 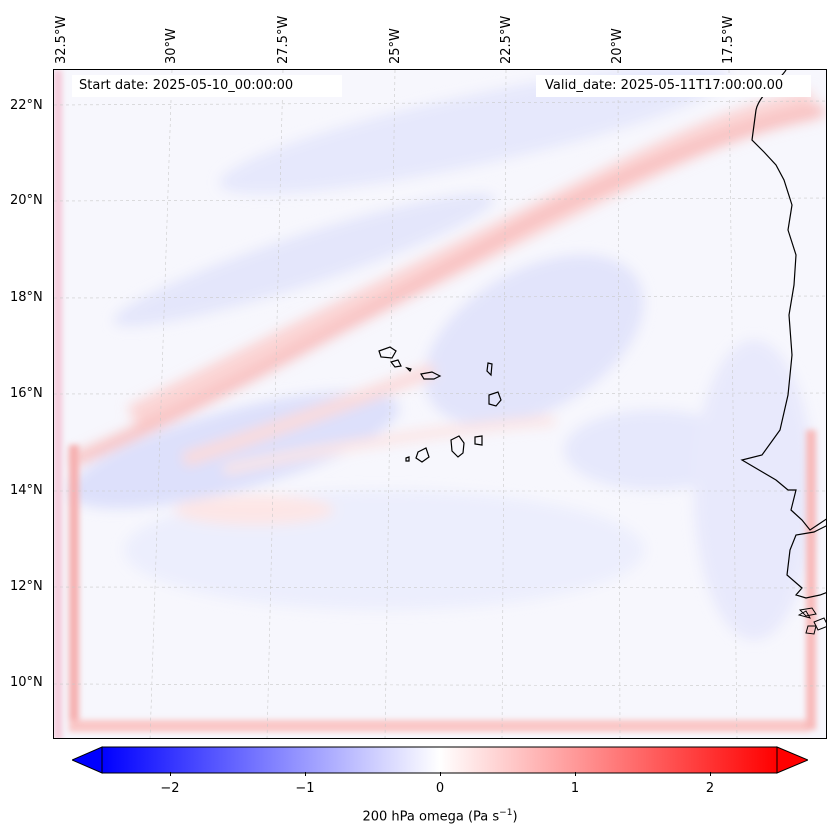 I want to click on lat-label-22n: 22°N, so click(x=26, y=105).